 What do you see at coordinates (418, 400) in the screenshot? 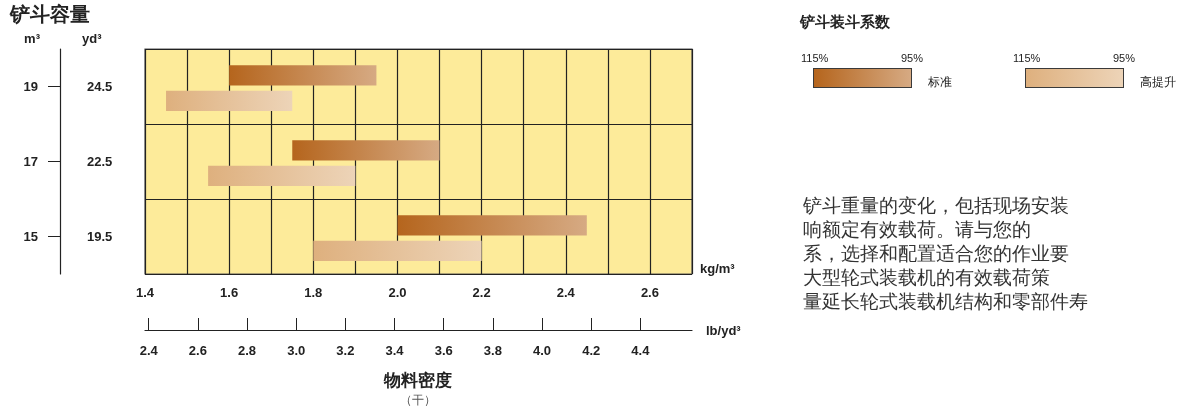
I see `text: （干）` at bounding box center [418, 400].